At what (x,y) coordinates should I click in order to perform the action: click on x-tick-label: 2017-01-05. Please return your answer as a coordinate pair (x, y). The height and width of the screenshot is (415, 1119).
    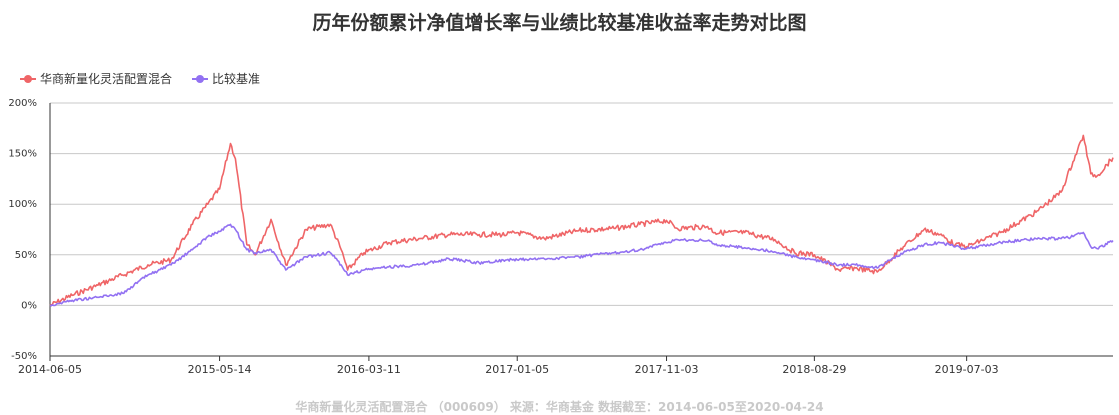
    Looking at the image, I should click on (517, 369).